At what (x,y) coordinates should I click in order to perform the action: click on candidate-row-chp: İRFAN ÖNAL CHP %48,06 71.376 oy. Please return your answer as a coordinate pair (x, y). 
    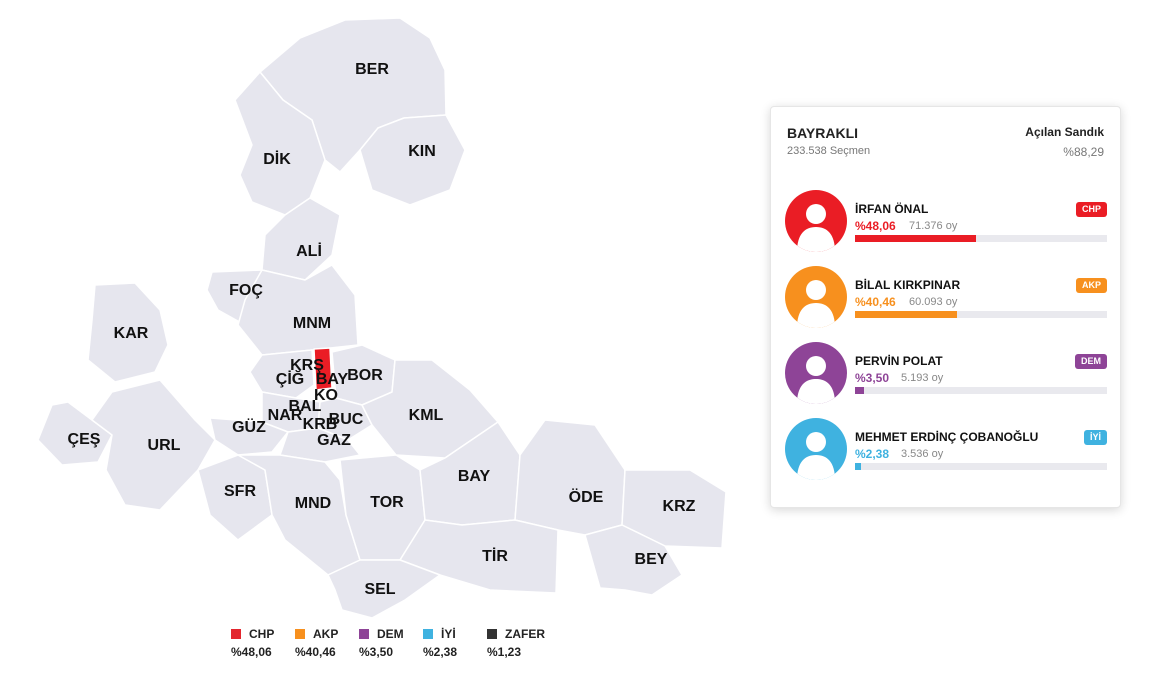
    Looking at the image, I should click on (946, 222).